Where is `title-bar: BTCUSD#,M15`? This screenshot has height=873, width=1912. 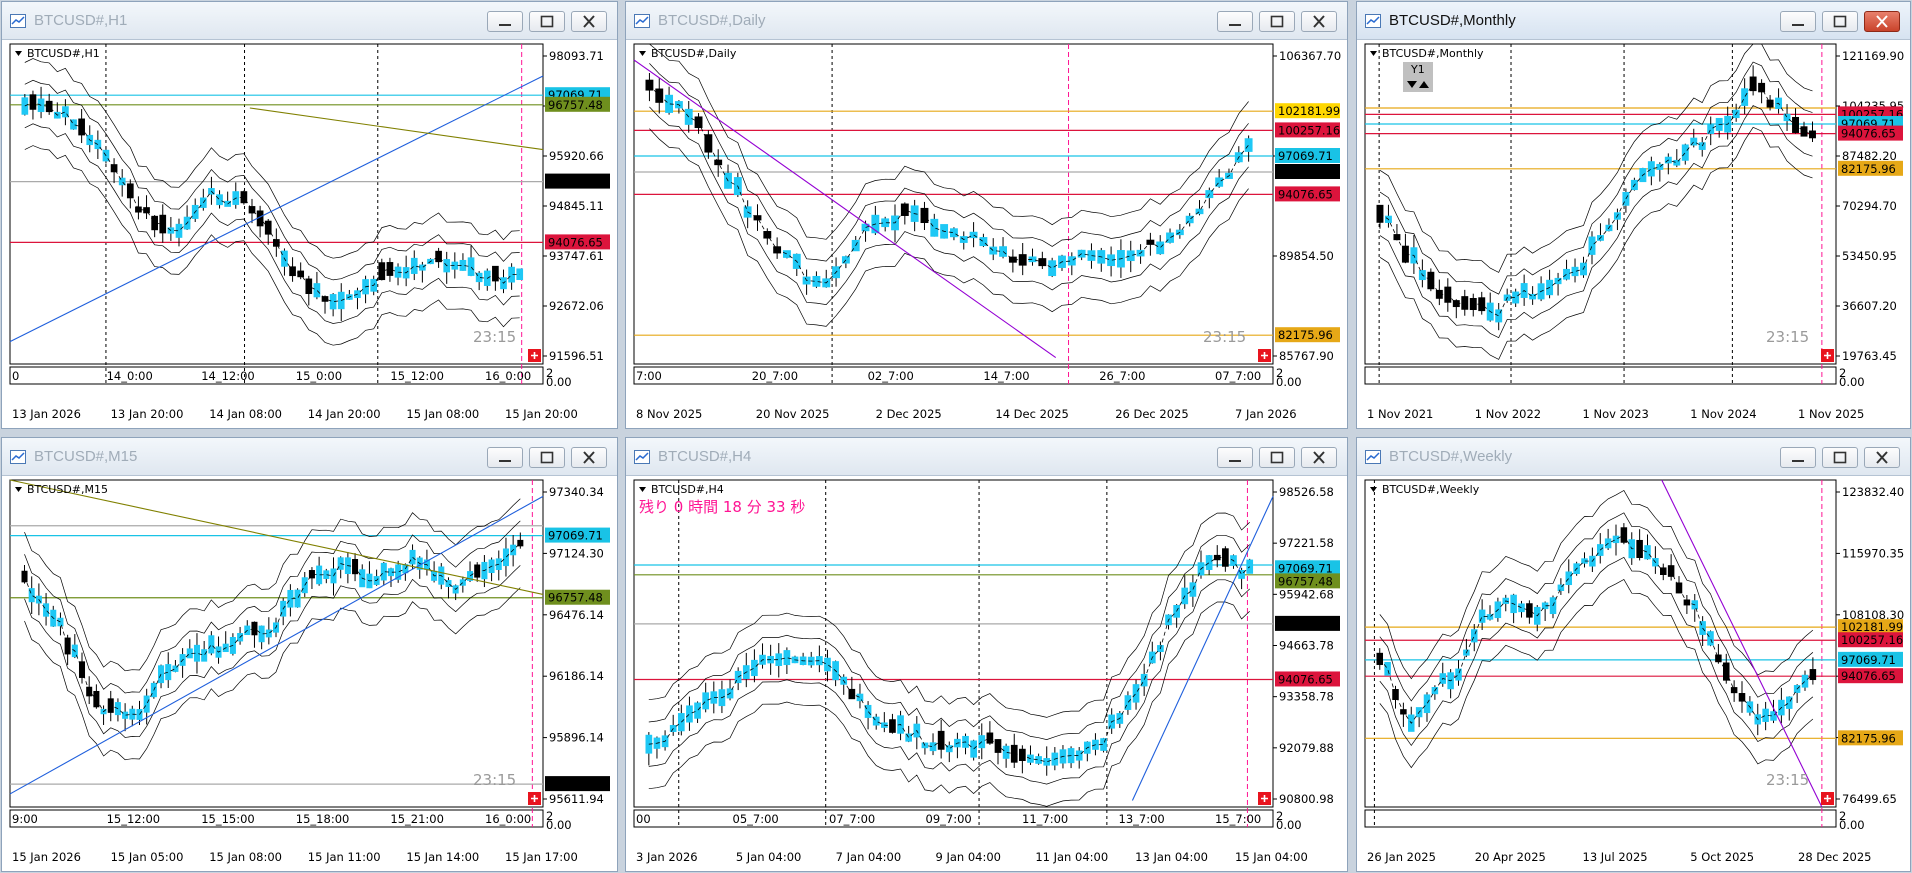 title-bar: BTCUSD#,M15 is located at coordinates (309, 457).